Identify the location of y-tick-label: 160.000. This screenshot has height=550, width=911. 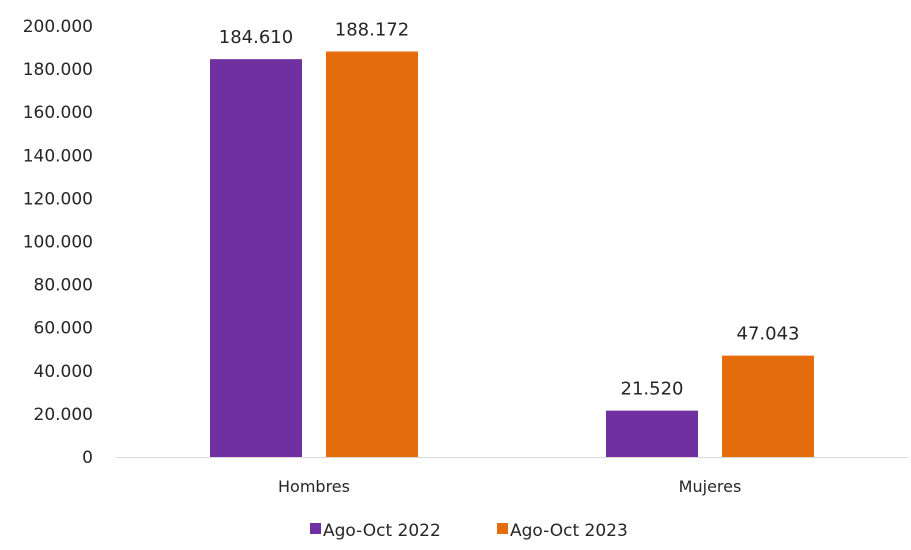
(58, 113).